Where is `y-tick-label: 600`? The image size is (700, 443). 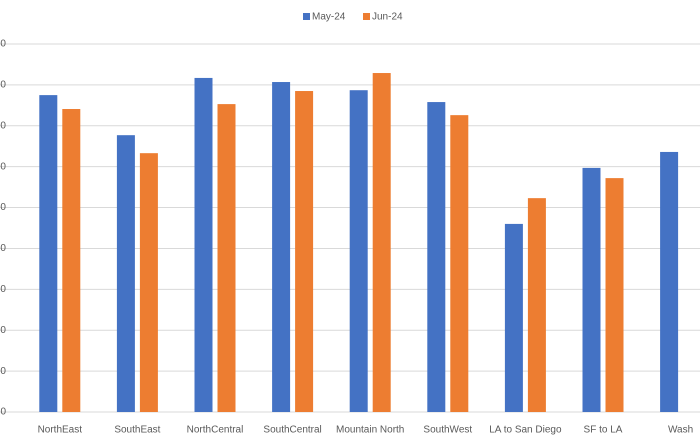 y-tick-label: 600 is located at coordinates (3, 166).